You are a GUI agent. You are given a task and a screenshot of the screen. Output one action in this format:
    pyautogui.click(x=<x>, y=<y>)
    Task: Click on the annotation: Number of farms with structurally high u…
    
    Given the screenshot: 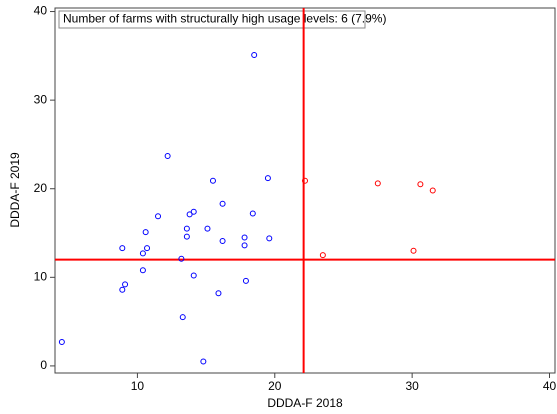 What is the action you would take?
    pyautogui.click(x=224, y=19)
    